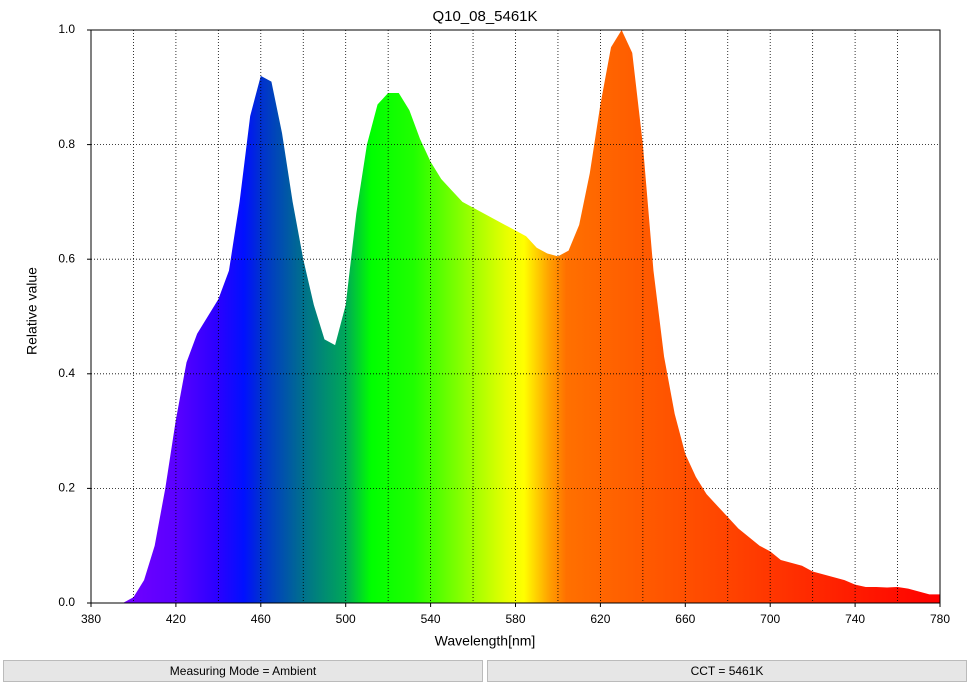  What do you see at coordinates (685, 619) in the screenshot?
I see `x-tick-label: 660` at bounding box center [685, 619].